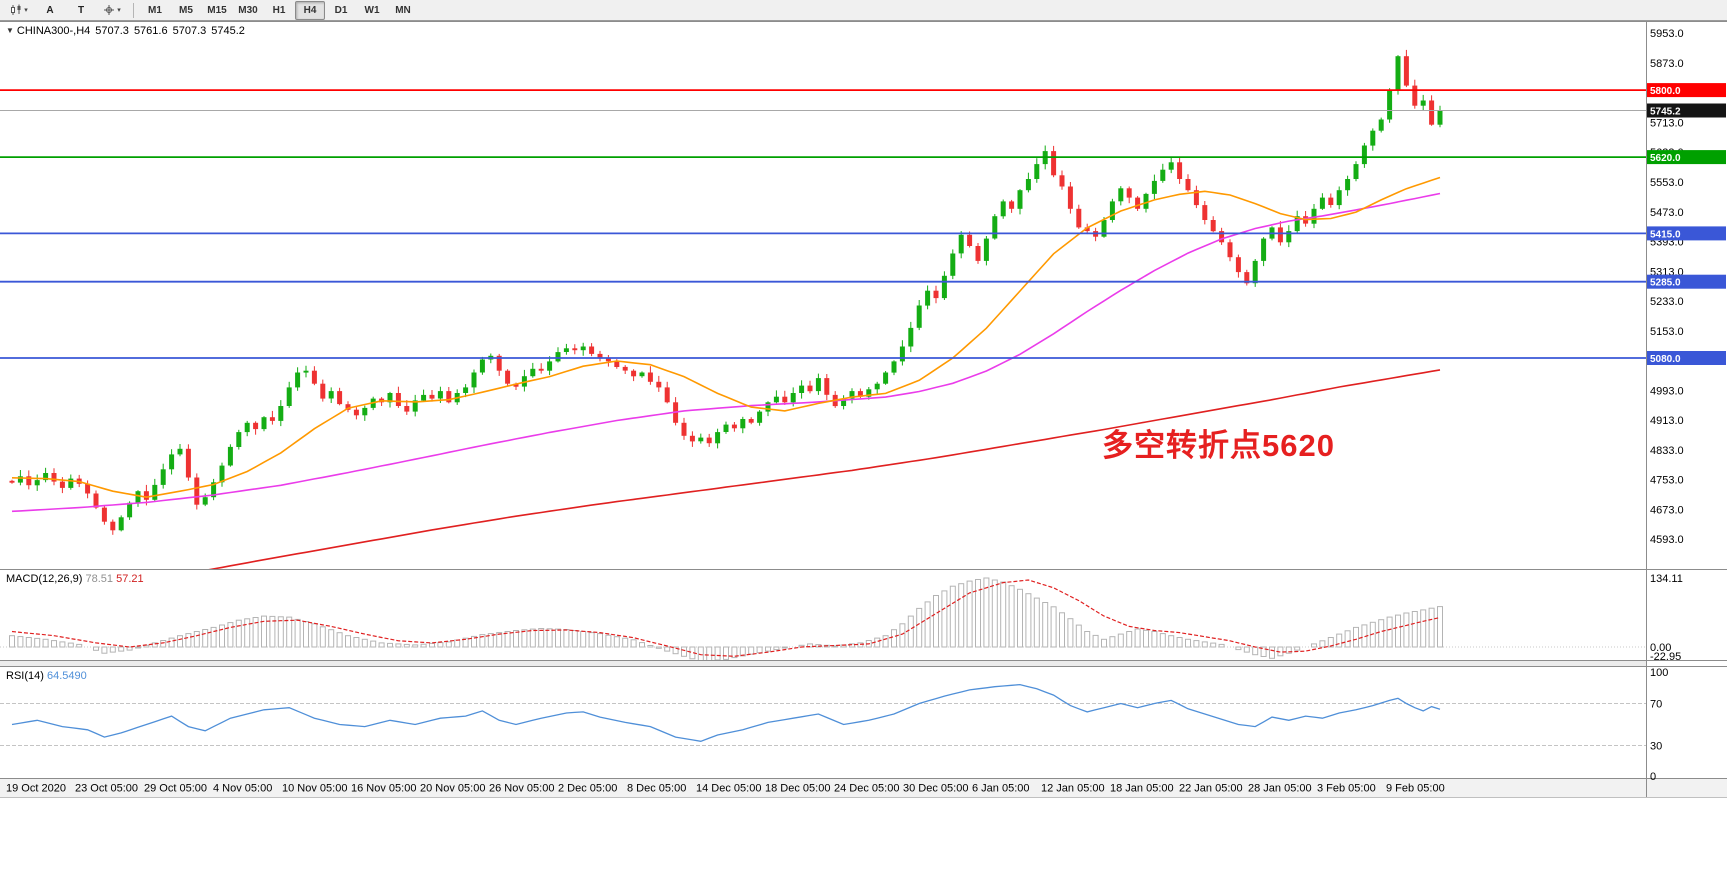 The width and height of the screenshot is (1727, 883). I want to click on macd-indicator-label: MACD(12,26,9) 78.51 57.21, so click(75, 579).